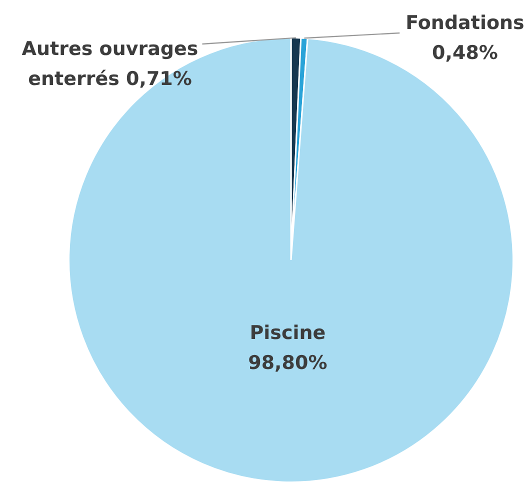 The image size is (532, 484). I want to click on slice-label: Autres ouvrages enterrés 0,71%, so click(110, 64).